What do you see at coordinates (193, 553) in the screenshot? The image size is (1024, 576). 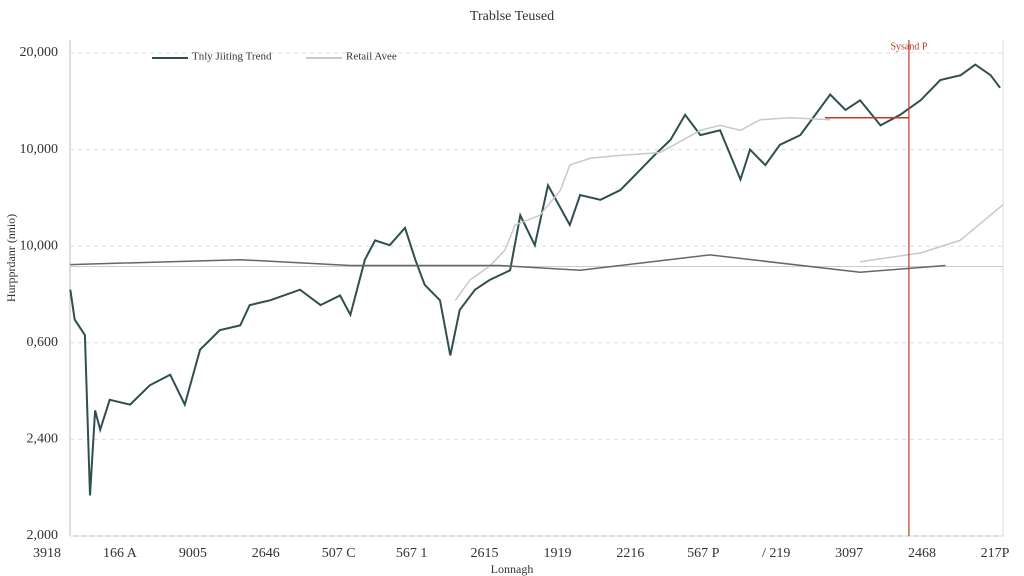 I see `x-tick-label: 9005` at bounding box center [193, 553].